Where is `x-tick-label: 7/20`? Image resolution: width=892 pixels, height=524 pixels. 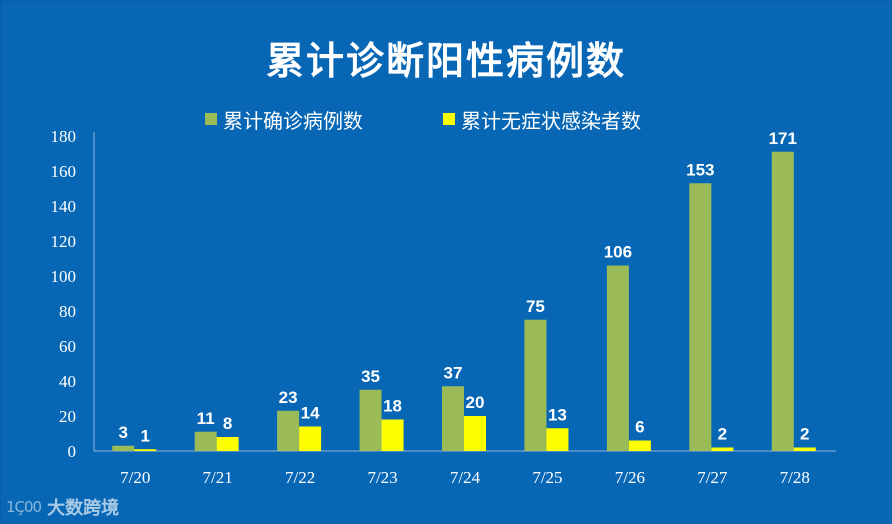 x-tick-label: 7/20 is located at coordinates (135, 477).